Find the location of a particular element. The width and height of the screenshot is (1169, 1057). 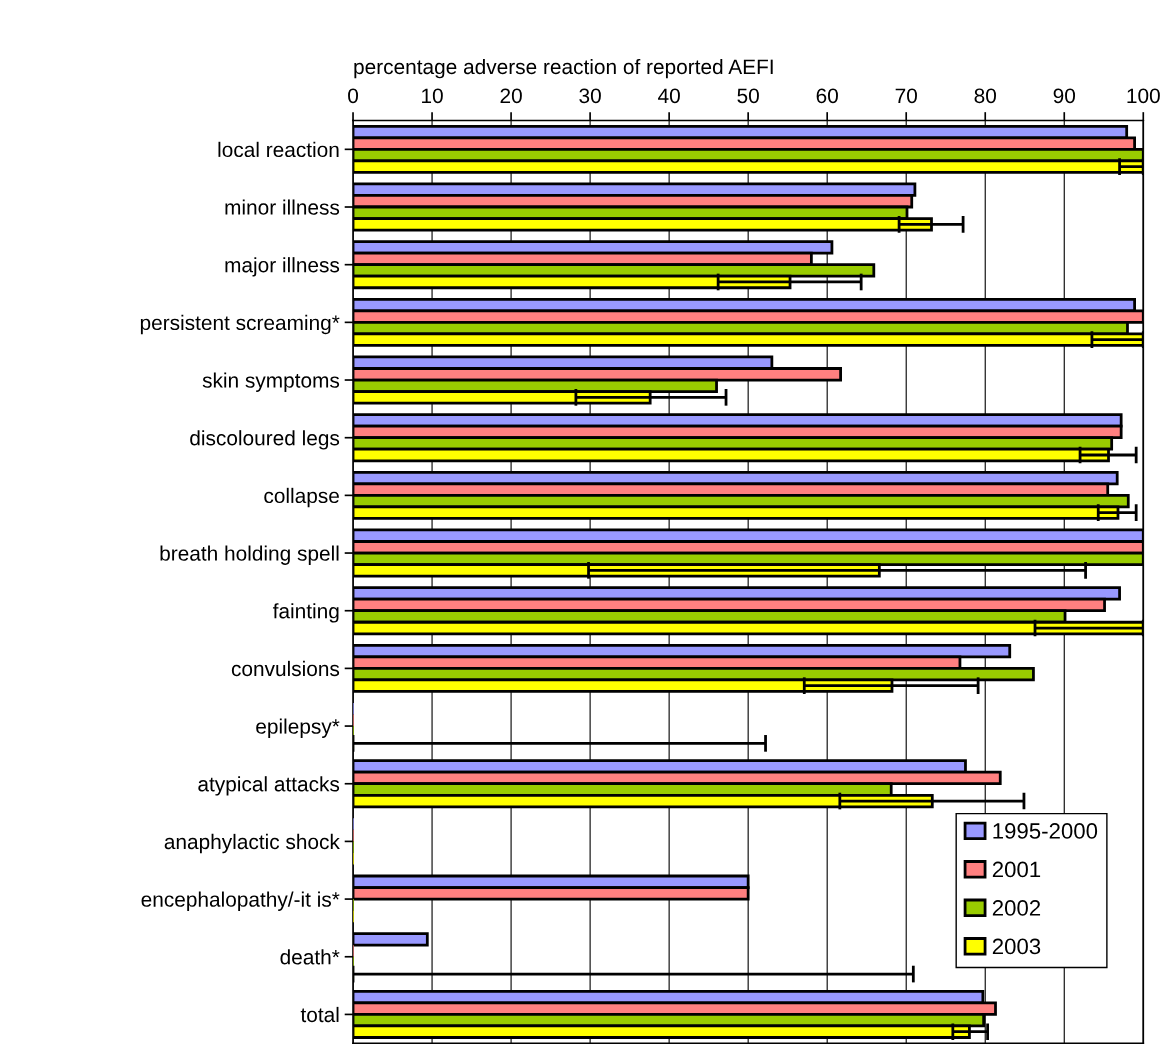

y-tick-label: minor illness is located at coordinates (282, 207).